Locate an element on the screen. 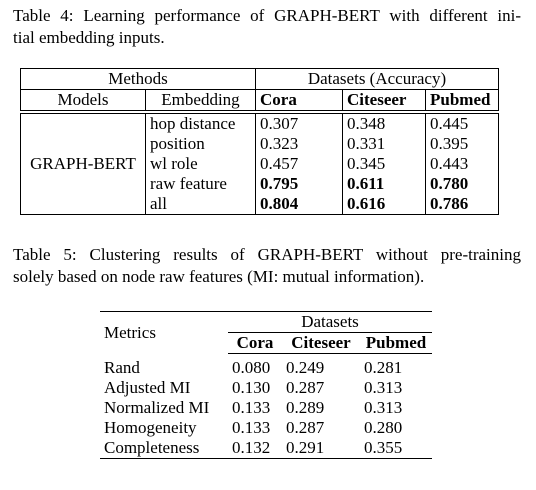  column-header: Embedding is located at coordinates (200, 101).